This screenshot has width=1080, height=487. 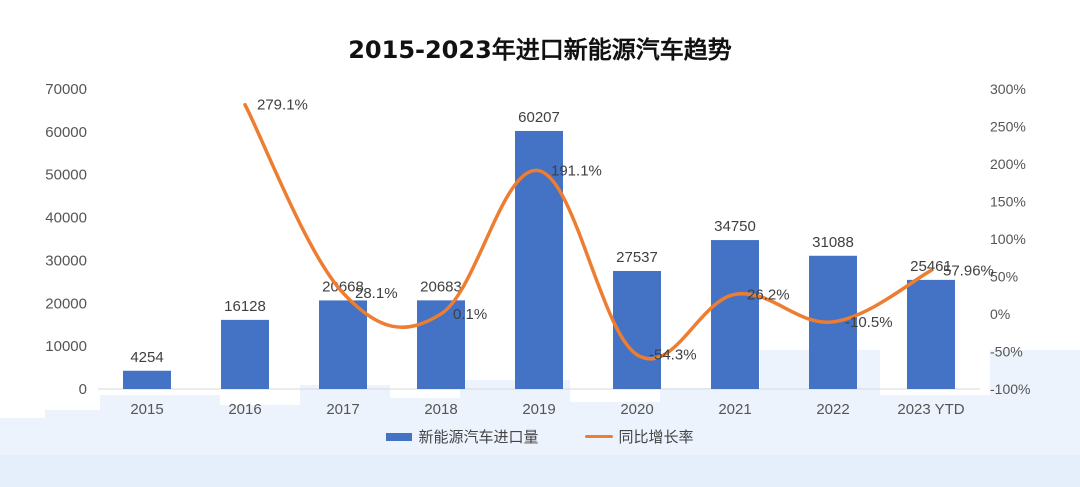 I want to click on legend-item-bar: 新能源汽车进口量, so click(x=462, y=436).